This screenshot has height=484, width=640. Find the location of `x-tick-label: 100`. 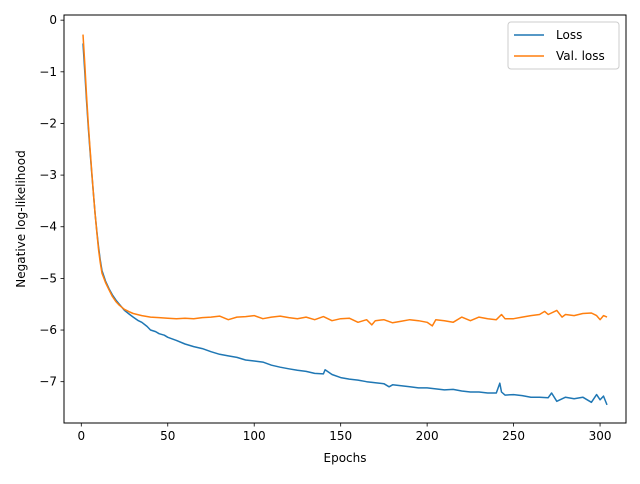

x-tick-label: 100 is located at coordinates (254, 436).